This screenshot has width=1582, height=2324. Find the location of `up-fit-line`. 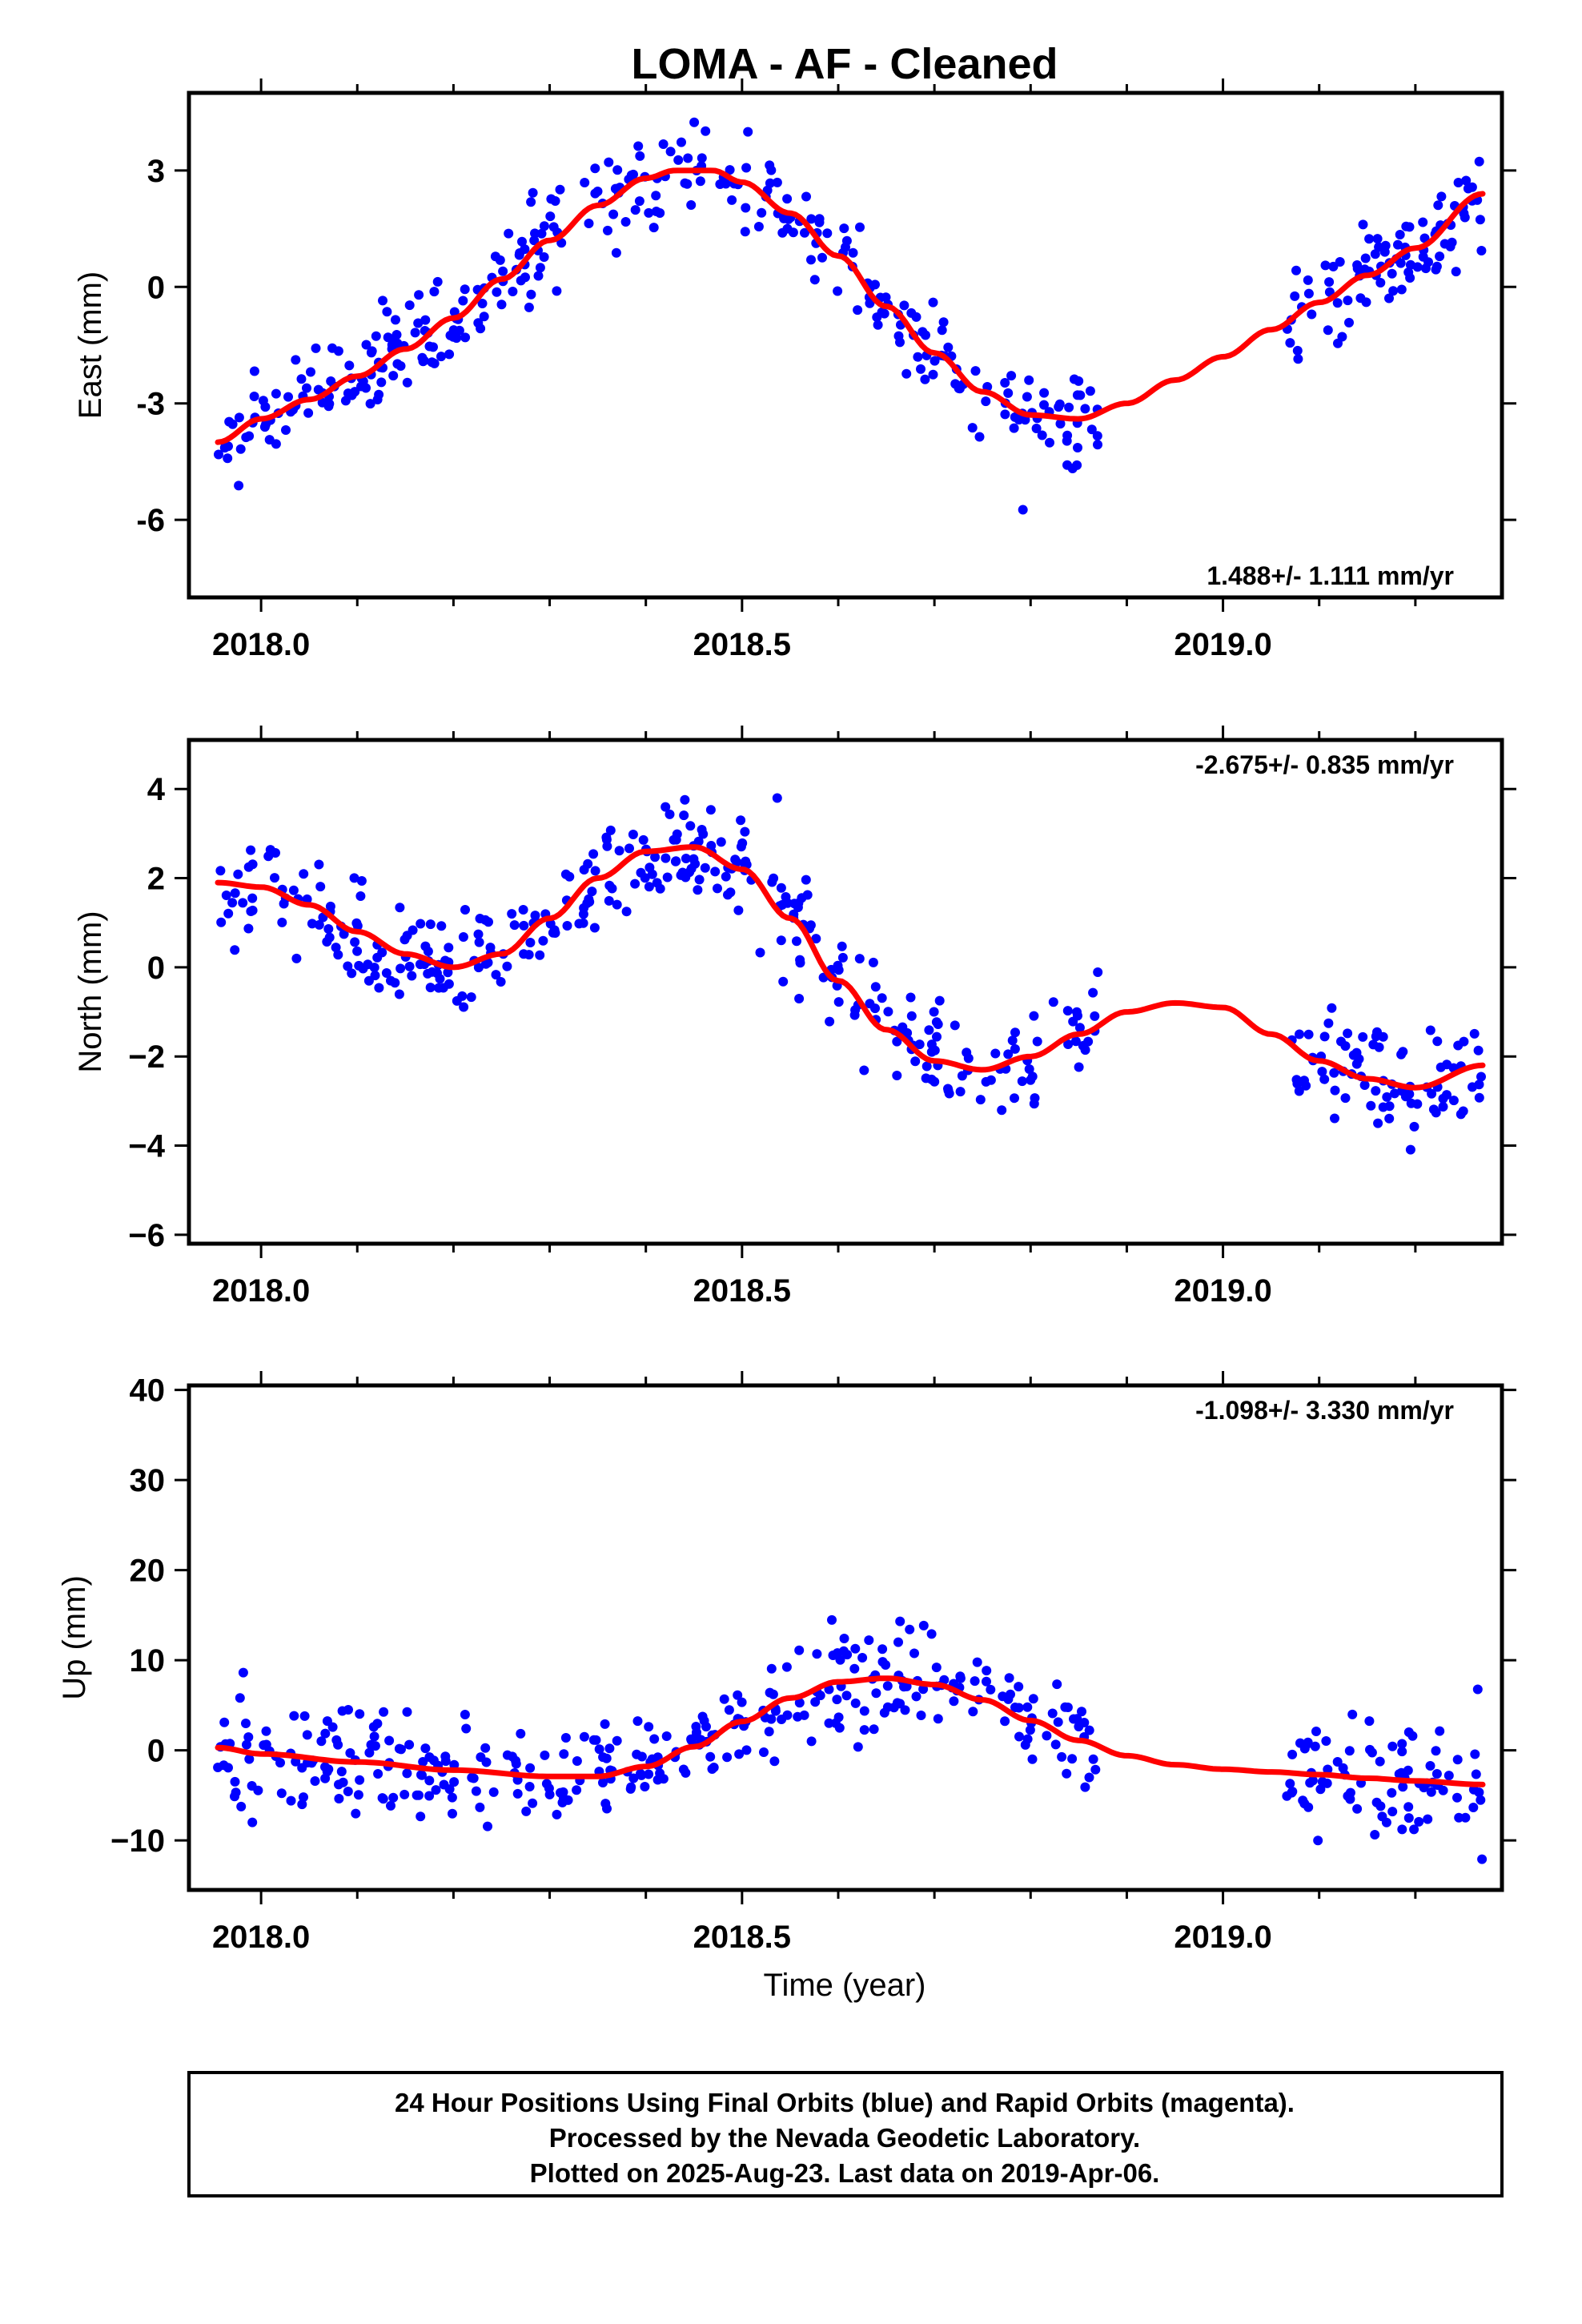

up-fit-line is located at coordinates (850, 1731).